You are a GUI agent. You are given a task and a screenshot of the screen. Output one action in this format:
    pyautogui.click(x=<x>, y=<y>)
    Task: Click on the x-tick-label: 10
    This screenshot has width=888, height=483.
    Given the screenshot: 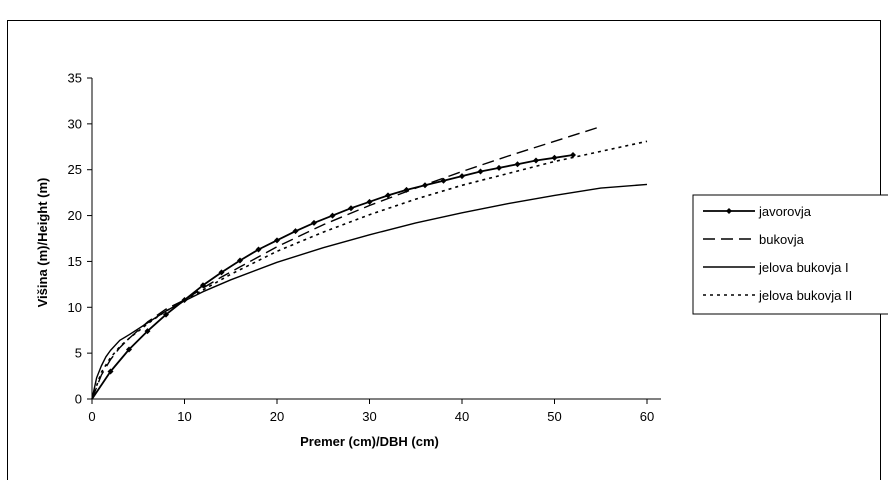 What is the action you would take?
    pyautogui.click(x=184, y=416)
    